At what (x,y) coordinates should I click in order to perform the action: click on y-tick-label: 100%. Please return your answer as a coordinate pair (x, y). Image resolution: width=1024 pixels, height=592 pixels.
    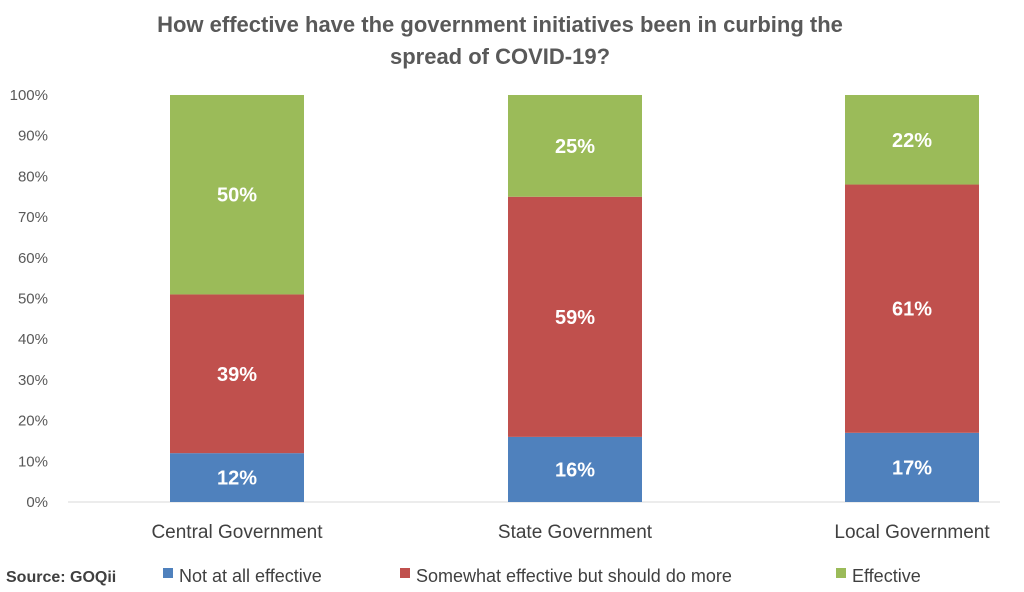
    Looking at the image, I should click on (29, 95).